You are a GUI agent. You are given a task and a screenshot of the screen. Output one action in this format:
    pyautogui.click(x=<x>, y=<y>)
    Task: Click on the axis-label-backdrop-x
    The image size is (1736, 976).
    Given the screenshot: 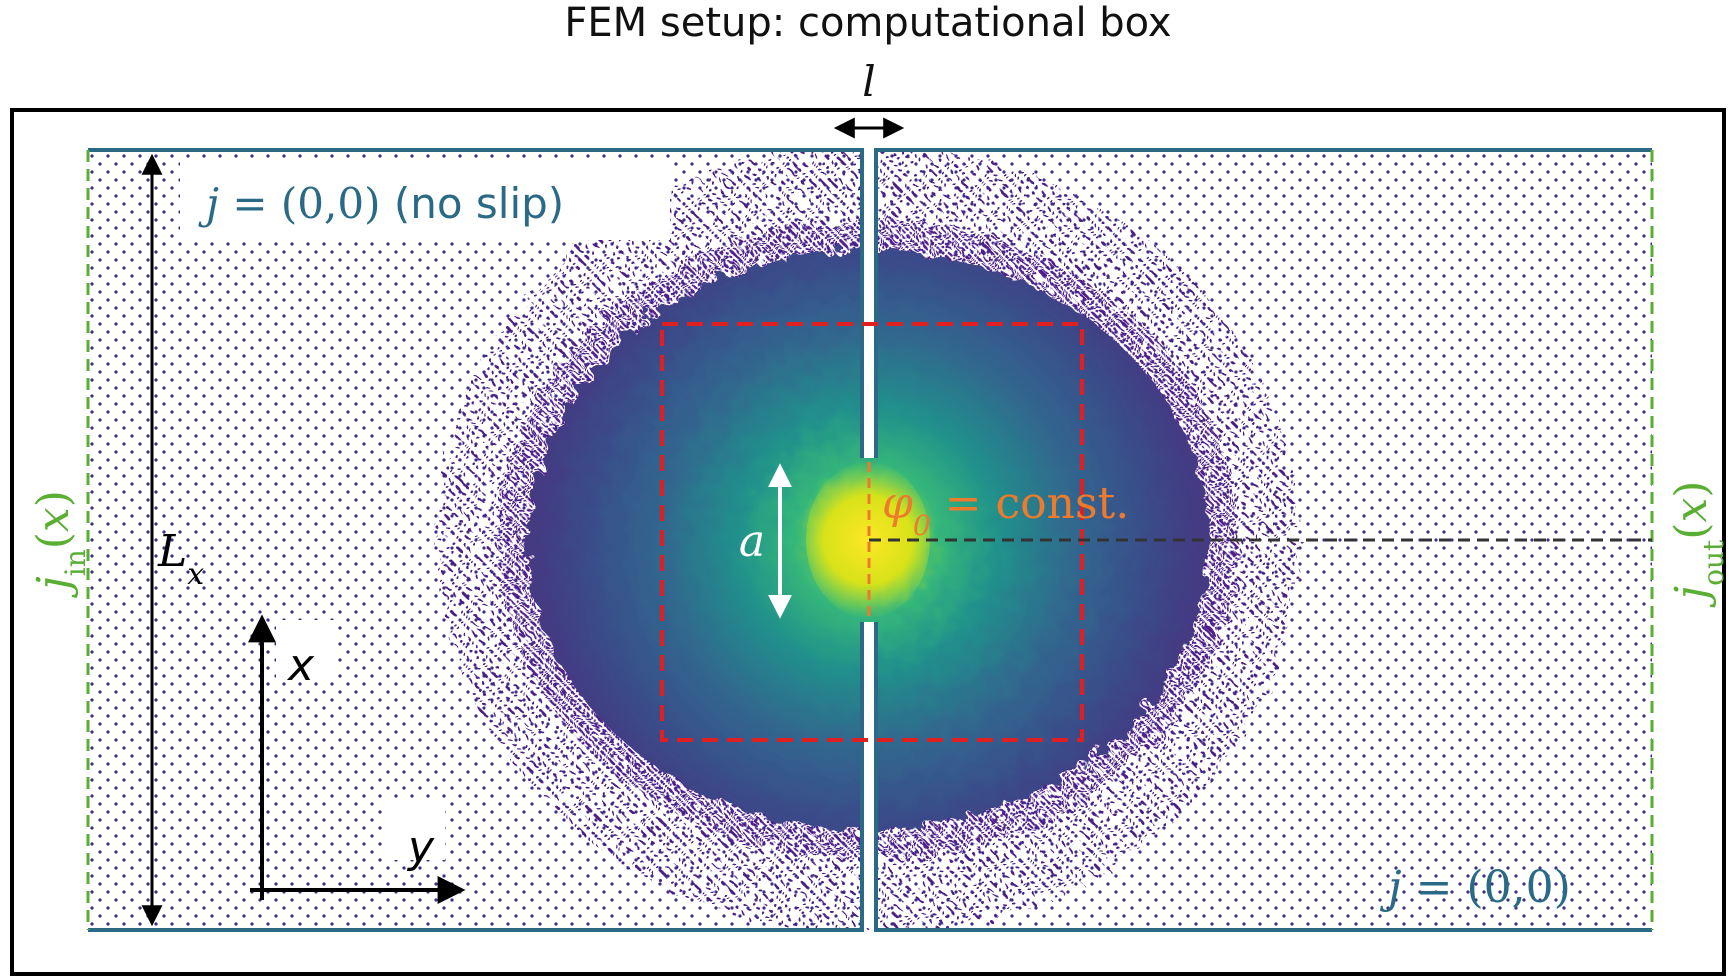 What is the action you would take?
    pyautogui.click(x=306, y=649)
    